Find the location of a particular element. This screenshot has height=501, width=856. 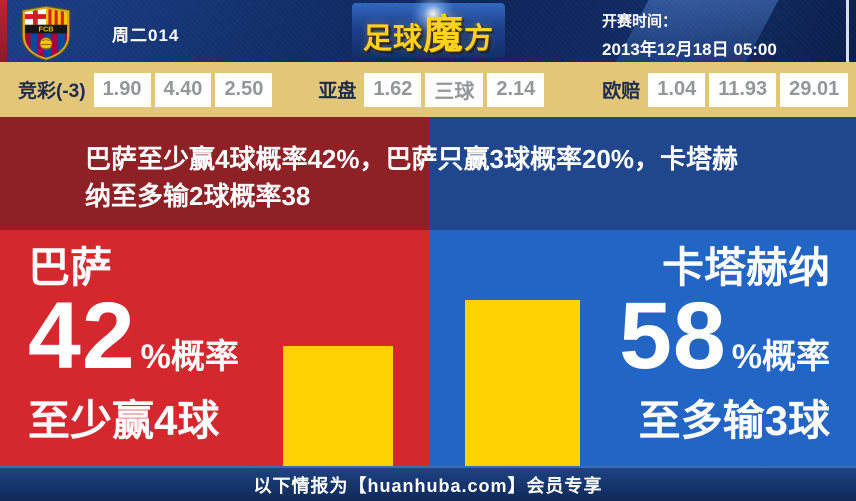

odds-value-box: 1.62 is located at coordinates (393, 89).